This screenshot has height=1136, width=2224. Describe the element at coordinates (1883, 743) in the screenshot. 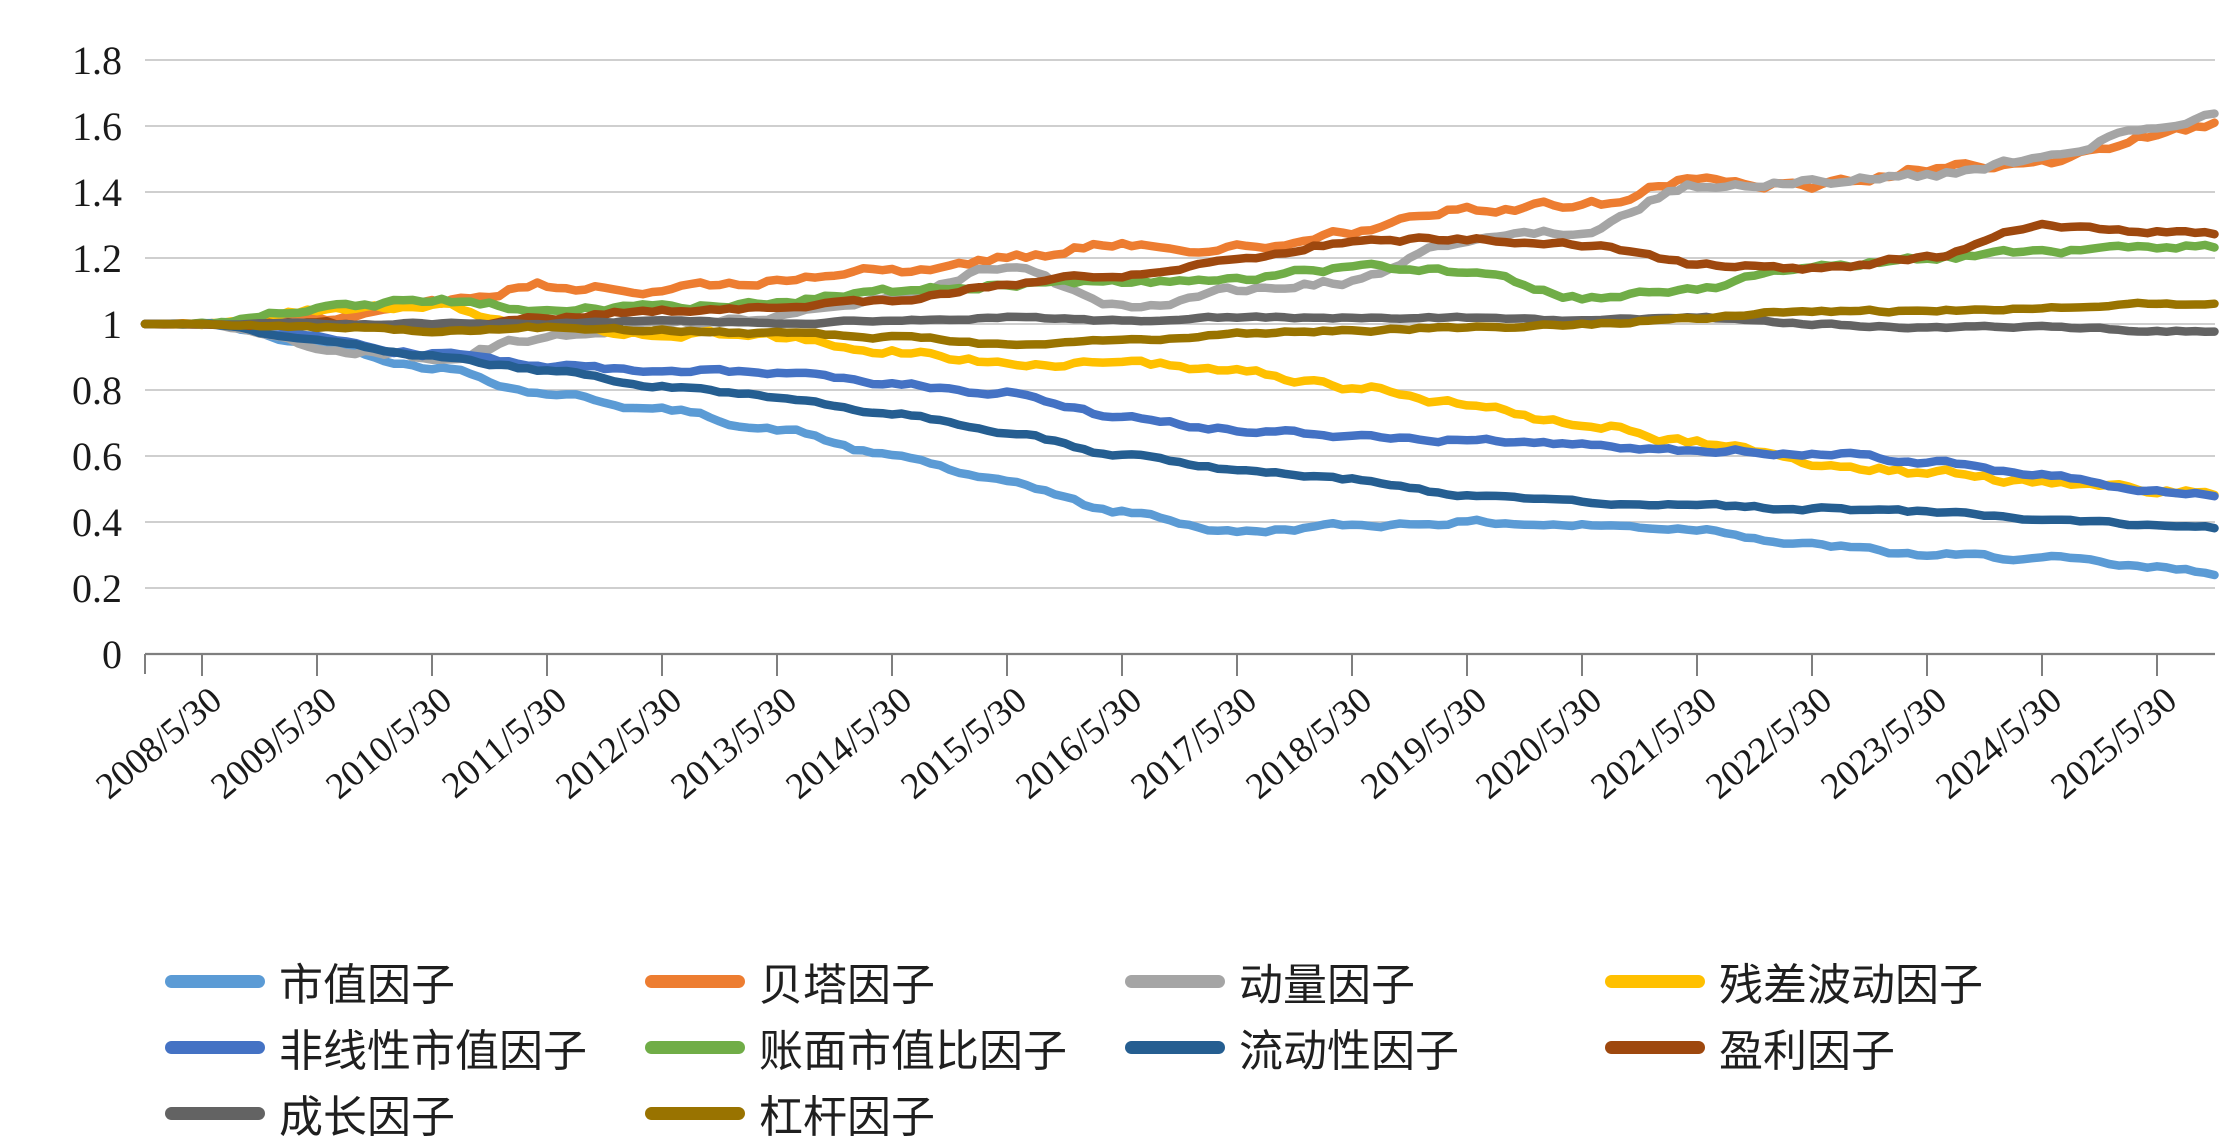

I see `x-axis-tick-label: 2023/5/30` at that location.